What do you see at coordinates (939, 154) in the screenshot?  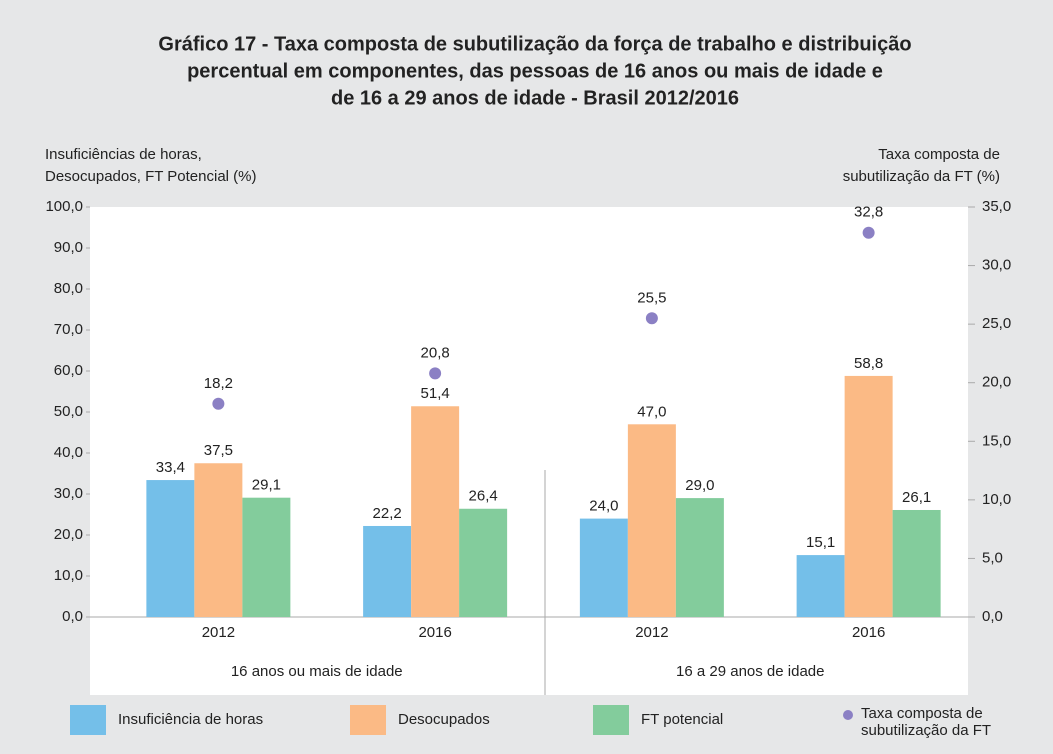 I see `y2-axis-title: Taxa composta de` at bounding box center [939, 154].